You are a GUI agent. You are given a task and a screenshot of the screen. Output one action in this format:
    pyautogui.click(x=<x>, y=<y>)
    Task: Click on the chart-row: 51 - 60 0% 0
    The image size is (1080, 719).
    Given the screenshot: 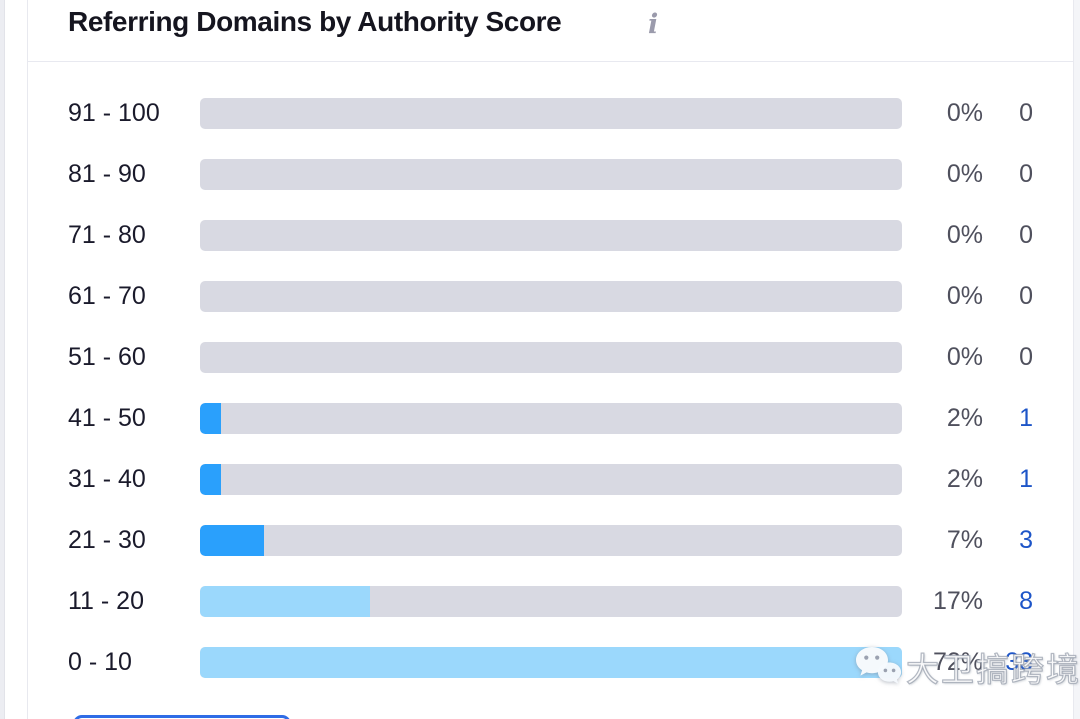 What is the action you would take?
    pyautogui.click(x=550, y=357)
    